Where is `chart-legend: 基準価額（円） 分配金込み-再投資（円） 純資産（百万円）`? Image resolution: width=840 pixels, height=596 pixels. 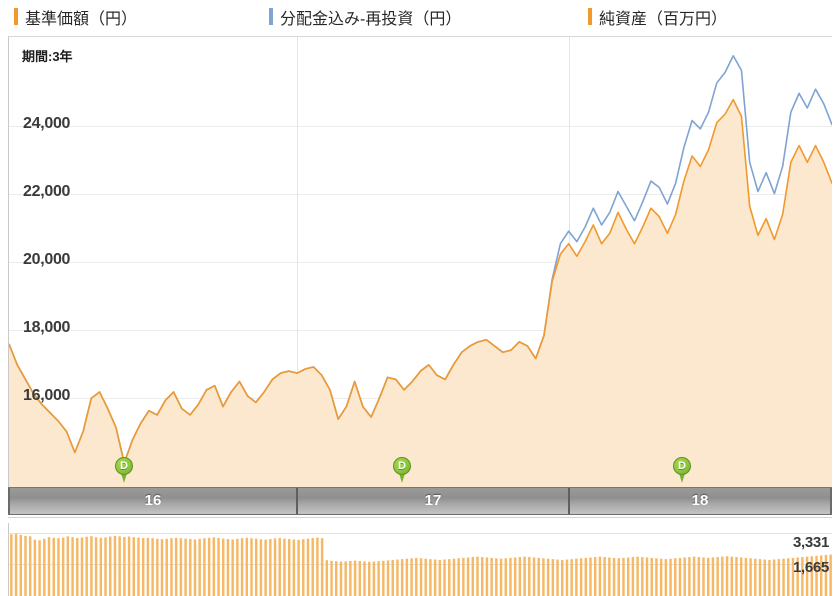
chart-legend: 基準価額（円） 分配金込み-再投資（円） 純資産（百万円） is located at coordinates (420, 16).